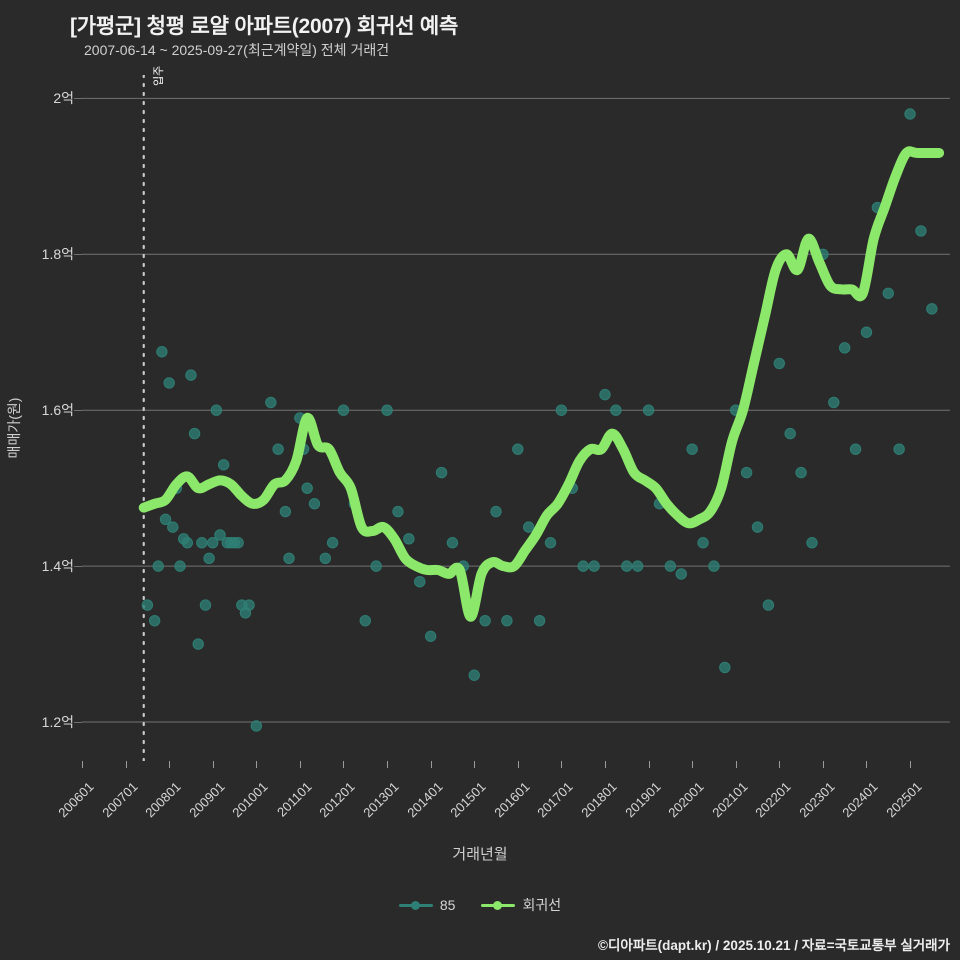 The image size is (960, 960). Describe the element at coordinates (250, 800) in the screenshot. I see `x-tick-label: 201001` at that location.